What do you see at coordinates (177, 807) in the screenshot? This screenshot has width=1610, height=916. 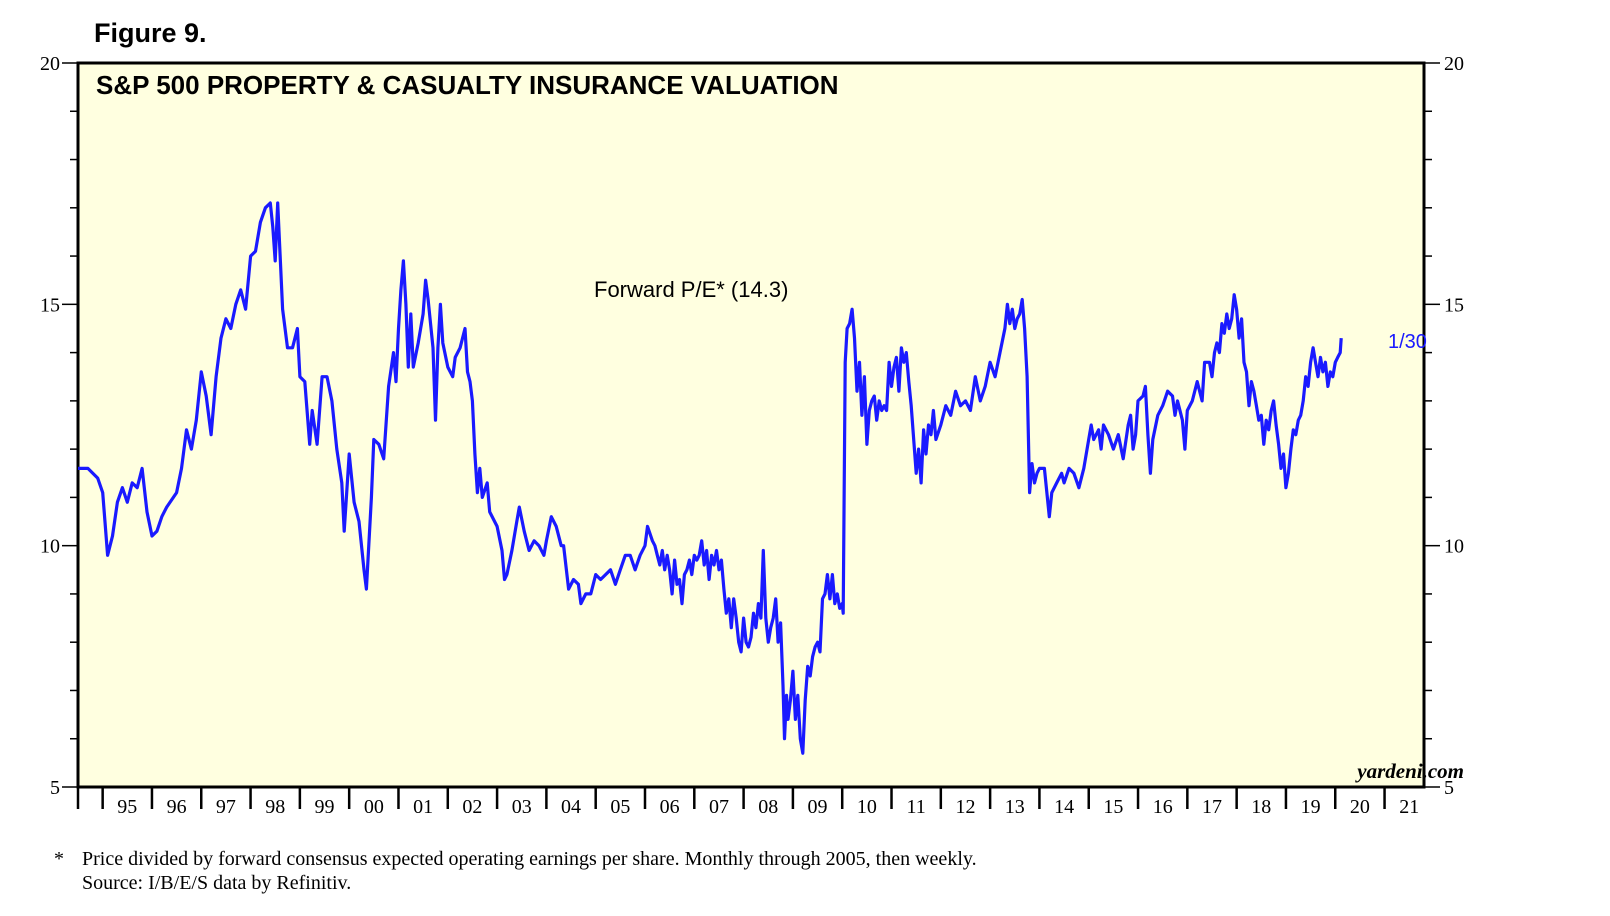 I see `x-tick-label: 96` at bounding box center [177, 807].